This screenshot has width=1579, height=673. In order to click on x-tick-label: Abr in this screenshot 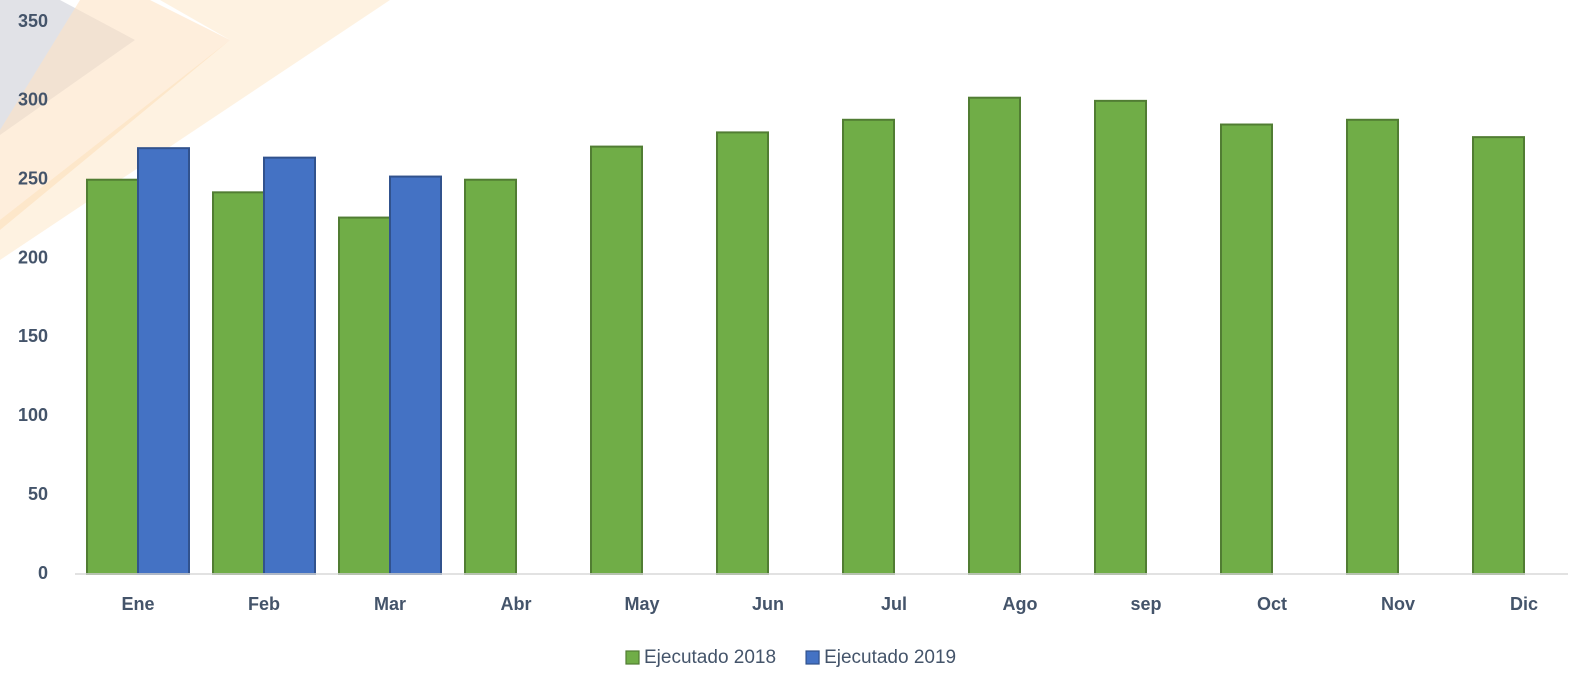, I will do `click(516, 604)`.